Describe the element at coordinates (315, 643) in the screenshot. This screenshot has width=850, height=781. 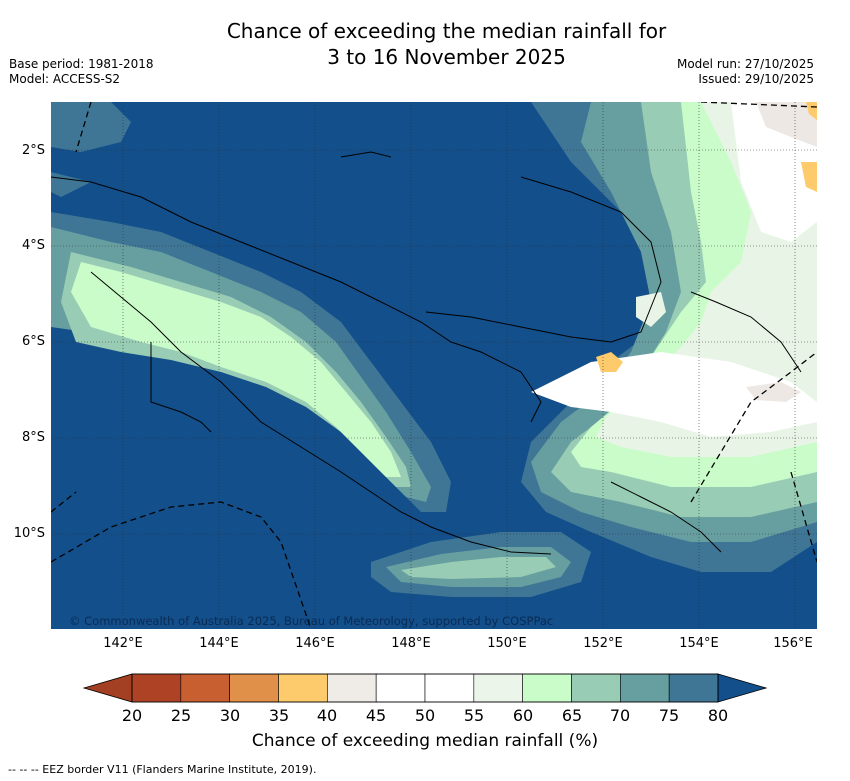
I see `lon-label-146e: 146°E` at that location.